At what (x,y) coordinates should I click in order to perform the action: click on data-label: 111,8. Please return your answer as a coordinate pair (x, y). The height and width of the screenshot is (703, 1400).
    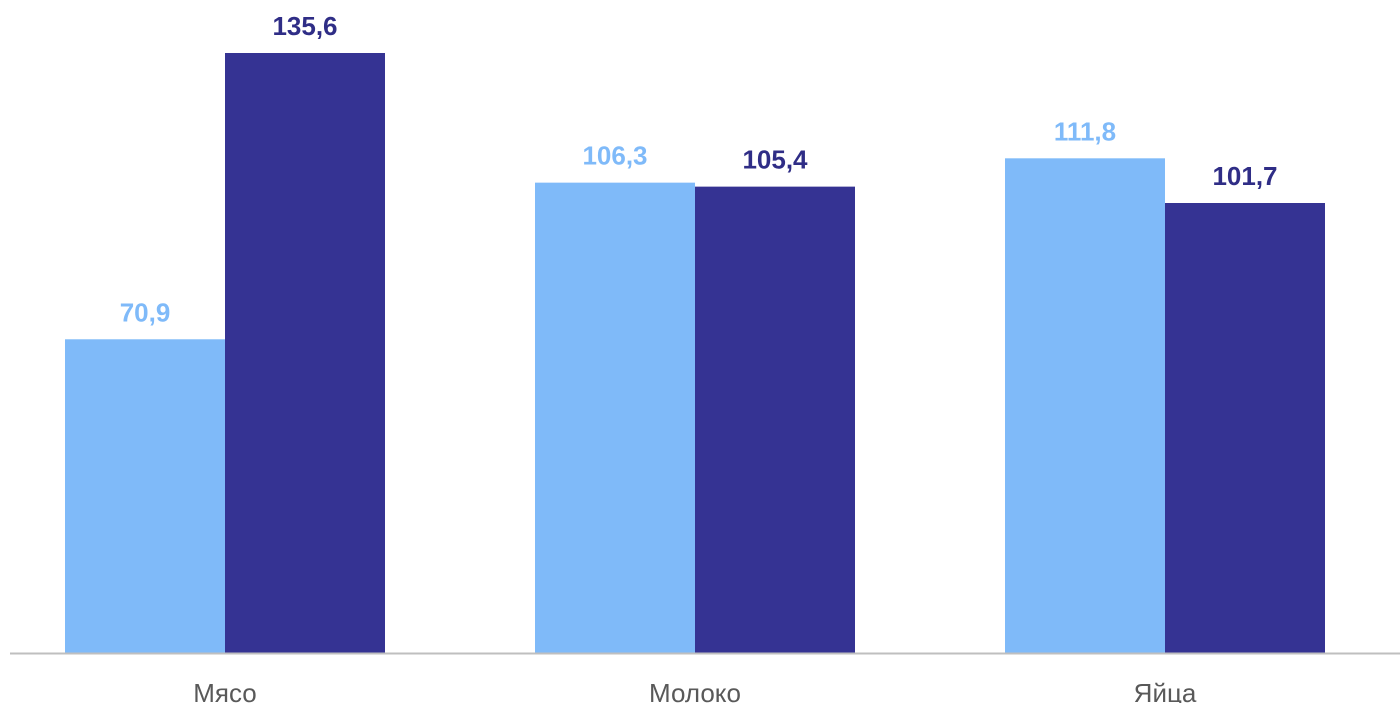
    Looking at the image, I should click on (1085, 131).